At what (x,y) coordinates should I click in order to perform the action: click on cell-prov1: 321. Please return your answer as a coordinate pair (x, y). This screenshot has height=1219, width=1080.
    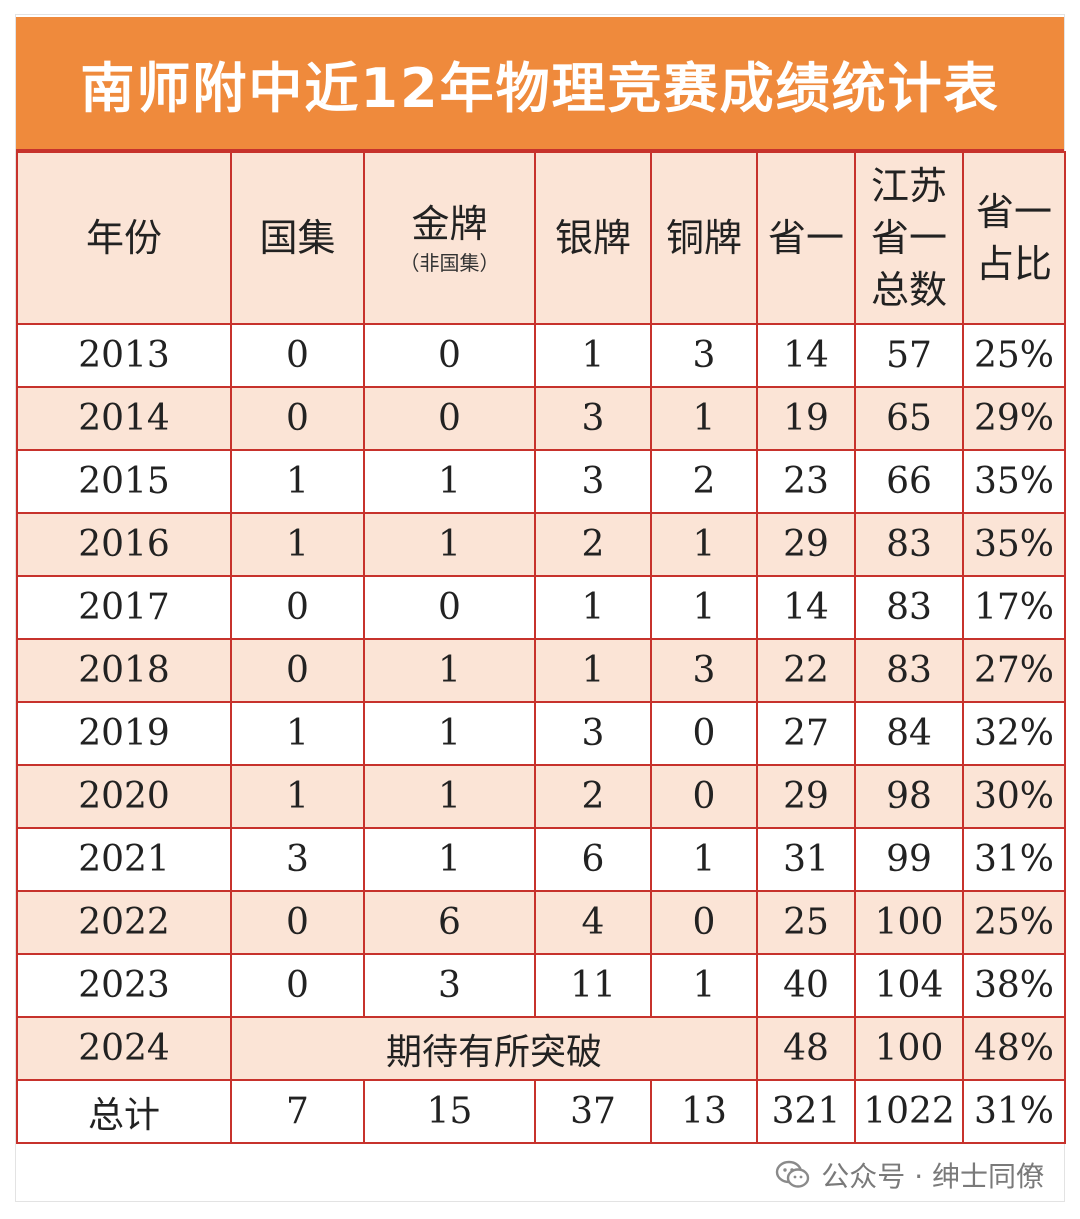
    Looking at the image, I should click on (806, 1111).